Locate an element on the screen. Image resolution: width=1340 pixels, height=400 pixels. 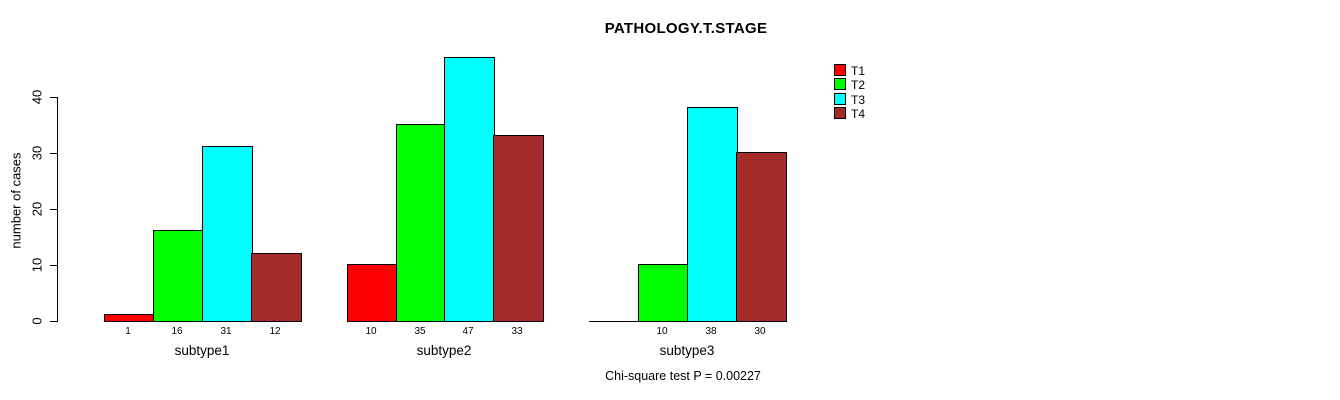
legend-label-t4: T4 is located at coordinates (858, 114).